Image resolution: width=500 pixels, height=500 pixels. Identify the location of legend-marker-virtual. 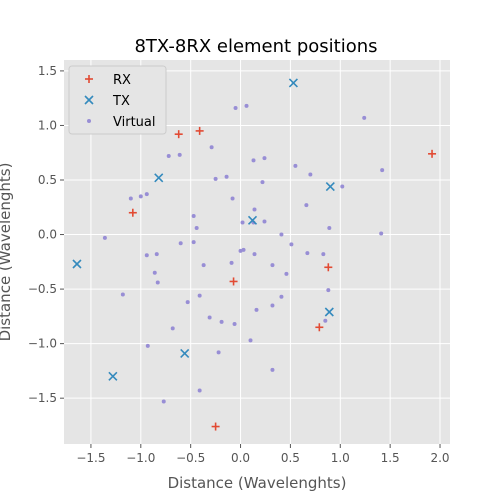
(89, 121).